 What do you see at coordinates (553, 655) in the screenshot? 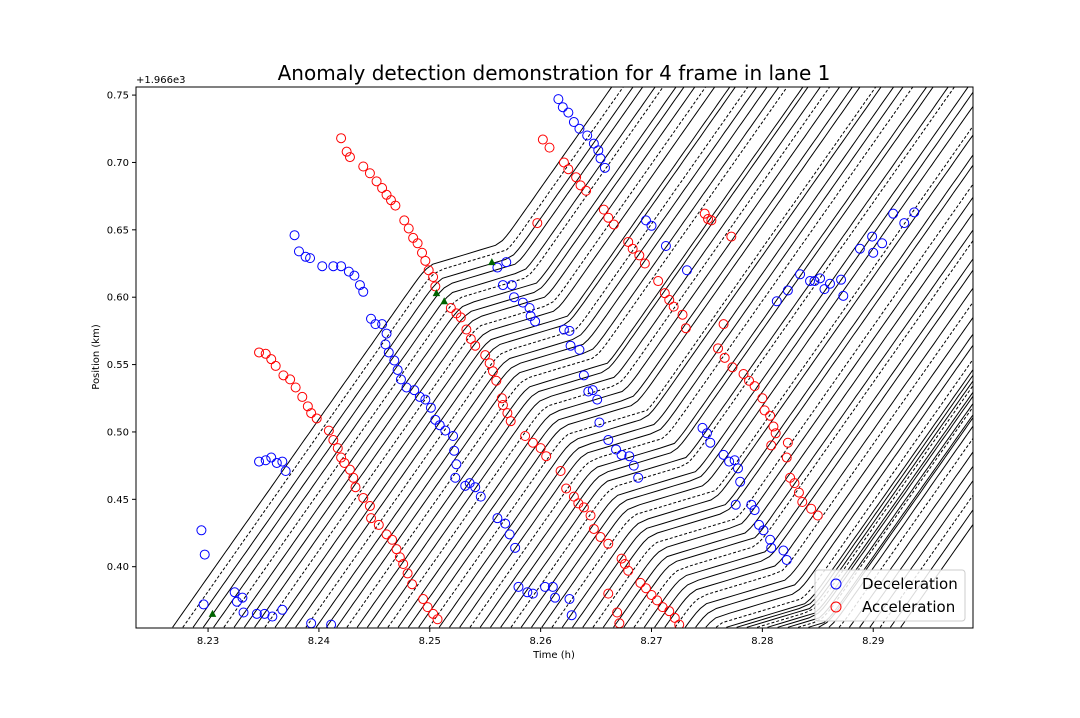
I see `x-axis-label: Time (h)` at bounding box center [553, 655].